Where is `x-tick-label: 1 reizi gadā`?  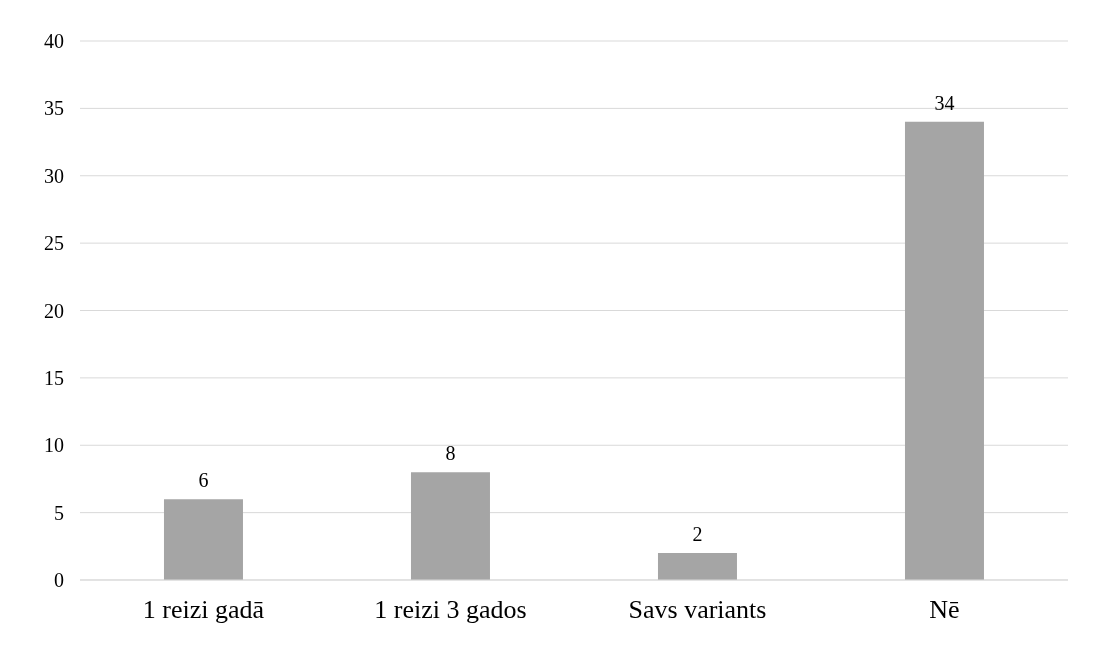
x-tick-label: 1 reizi gadā is located at coordinates (203, 610).